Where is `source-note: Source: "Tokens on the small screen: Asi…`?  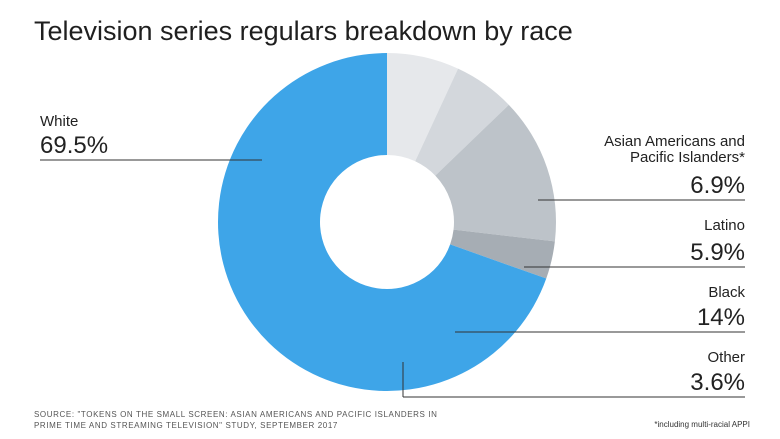 source-note: Source: "Tokens on the small screen: Asi… is located at coordinates (236, 420).